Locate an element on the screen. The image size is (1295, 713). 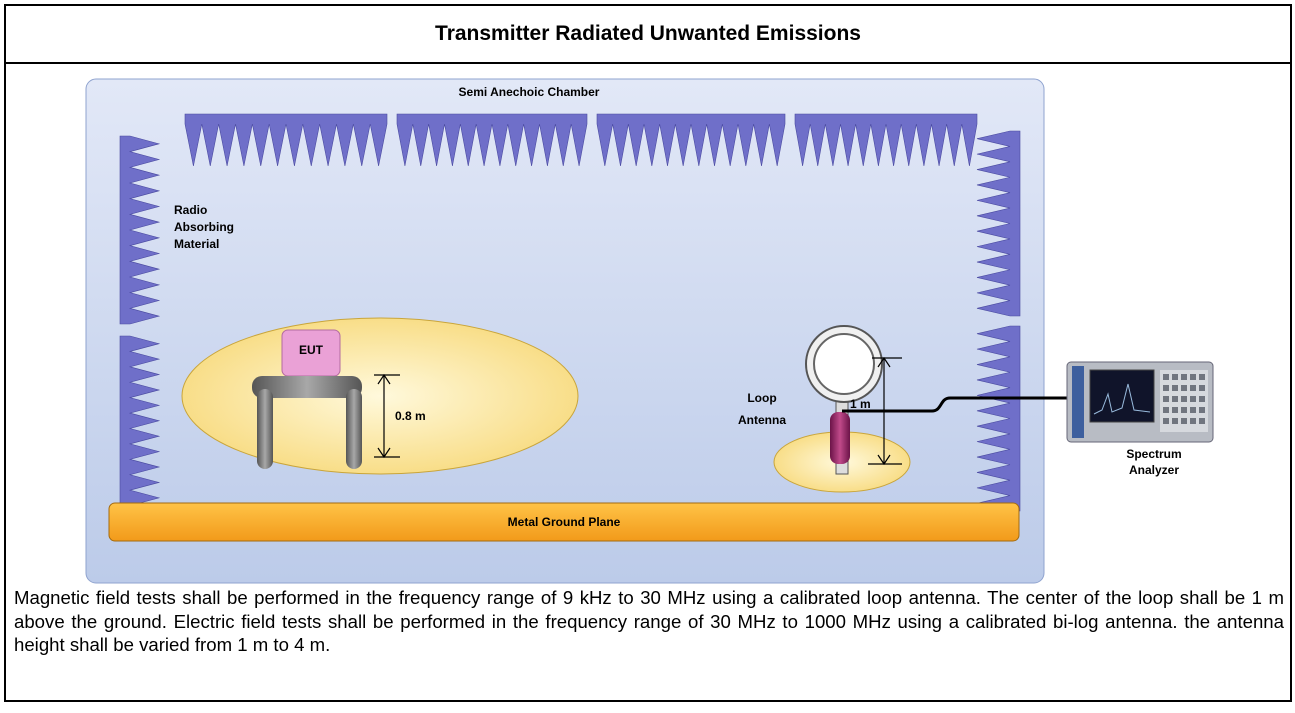
absorber-label: Absorbing is located at coordinates (204, 227).